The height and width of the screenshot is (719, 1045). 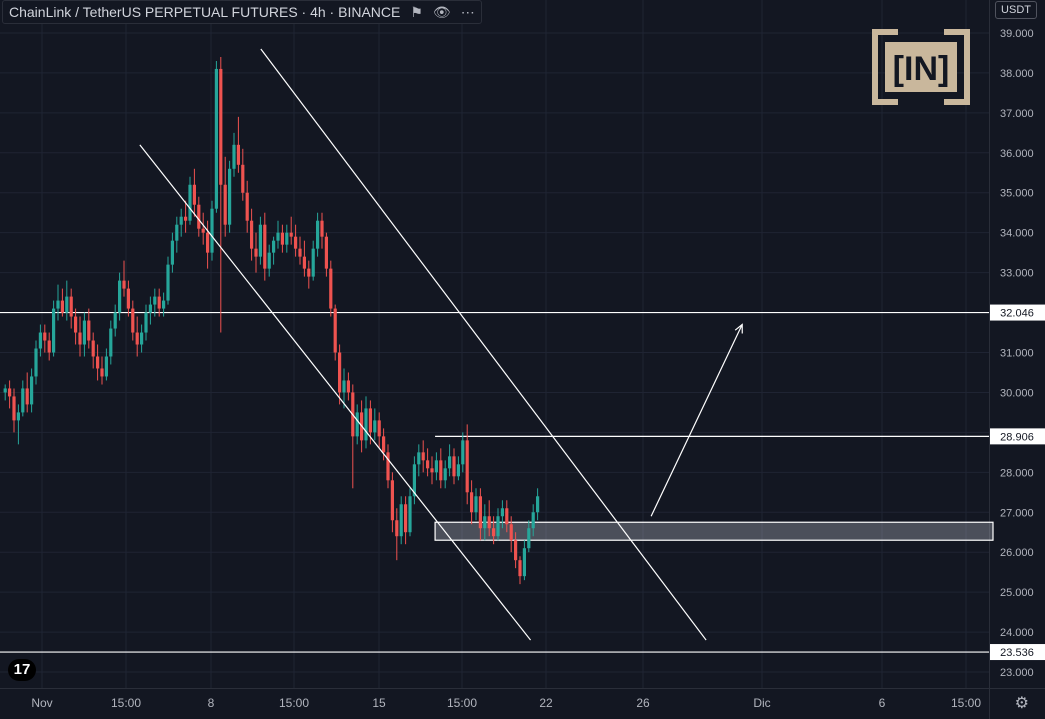 What do you see at coordinates (714, 531) in the screenshot?
I see `support-zone` at bounding box center [714, 531].